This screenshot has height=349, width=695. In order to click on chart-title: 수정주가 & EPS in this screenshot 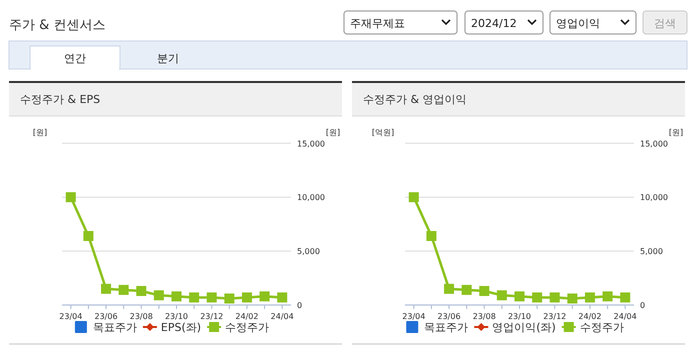, I will do `click(60, 99)`.